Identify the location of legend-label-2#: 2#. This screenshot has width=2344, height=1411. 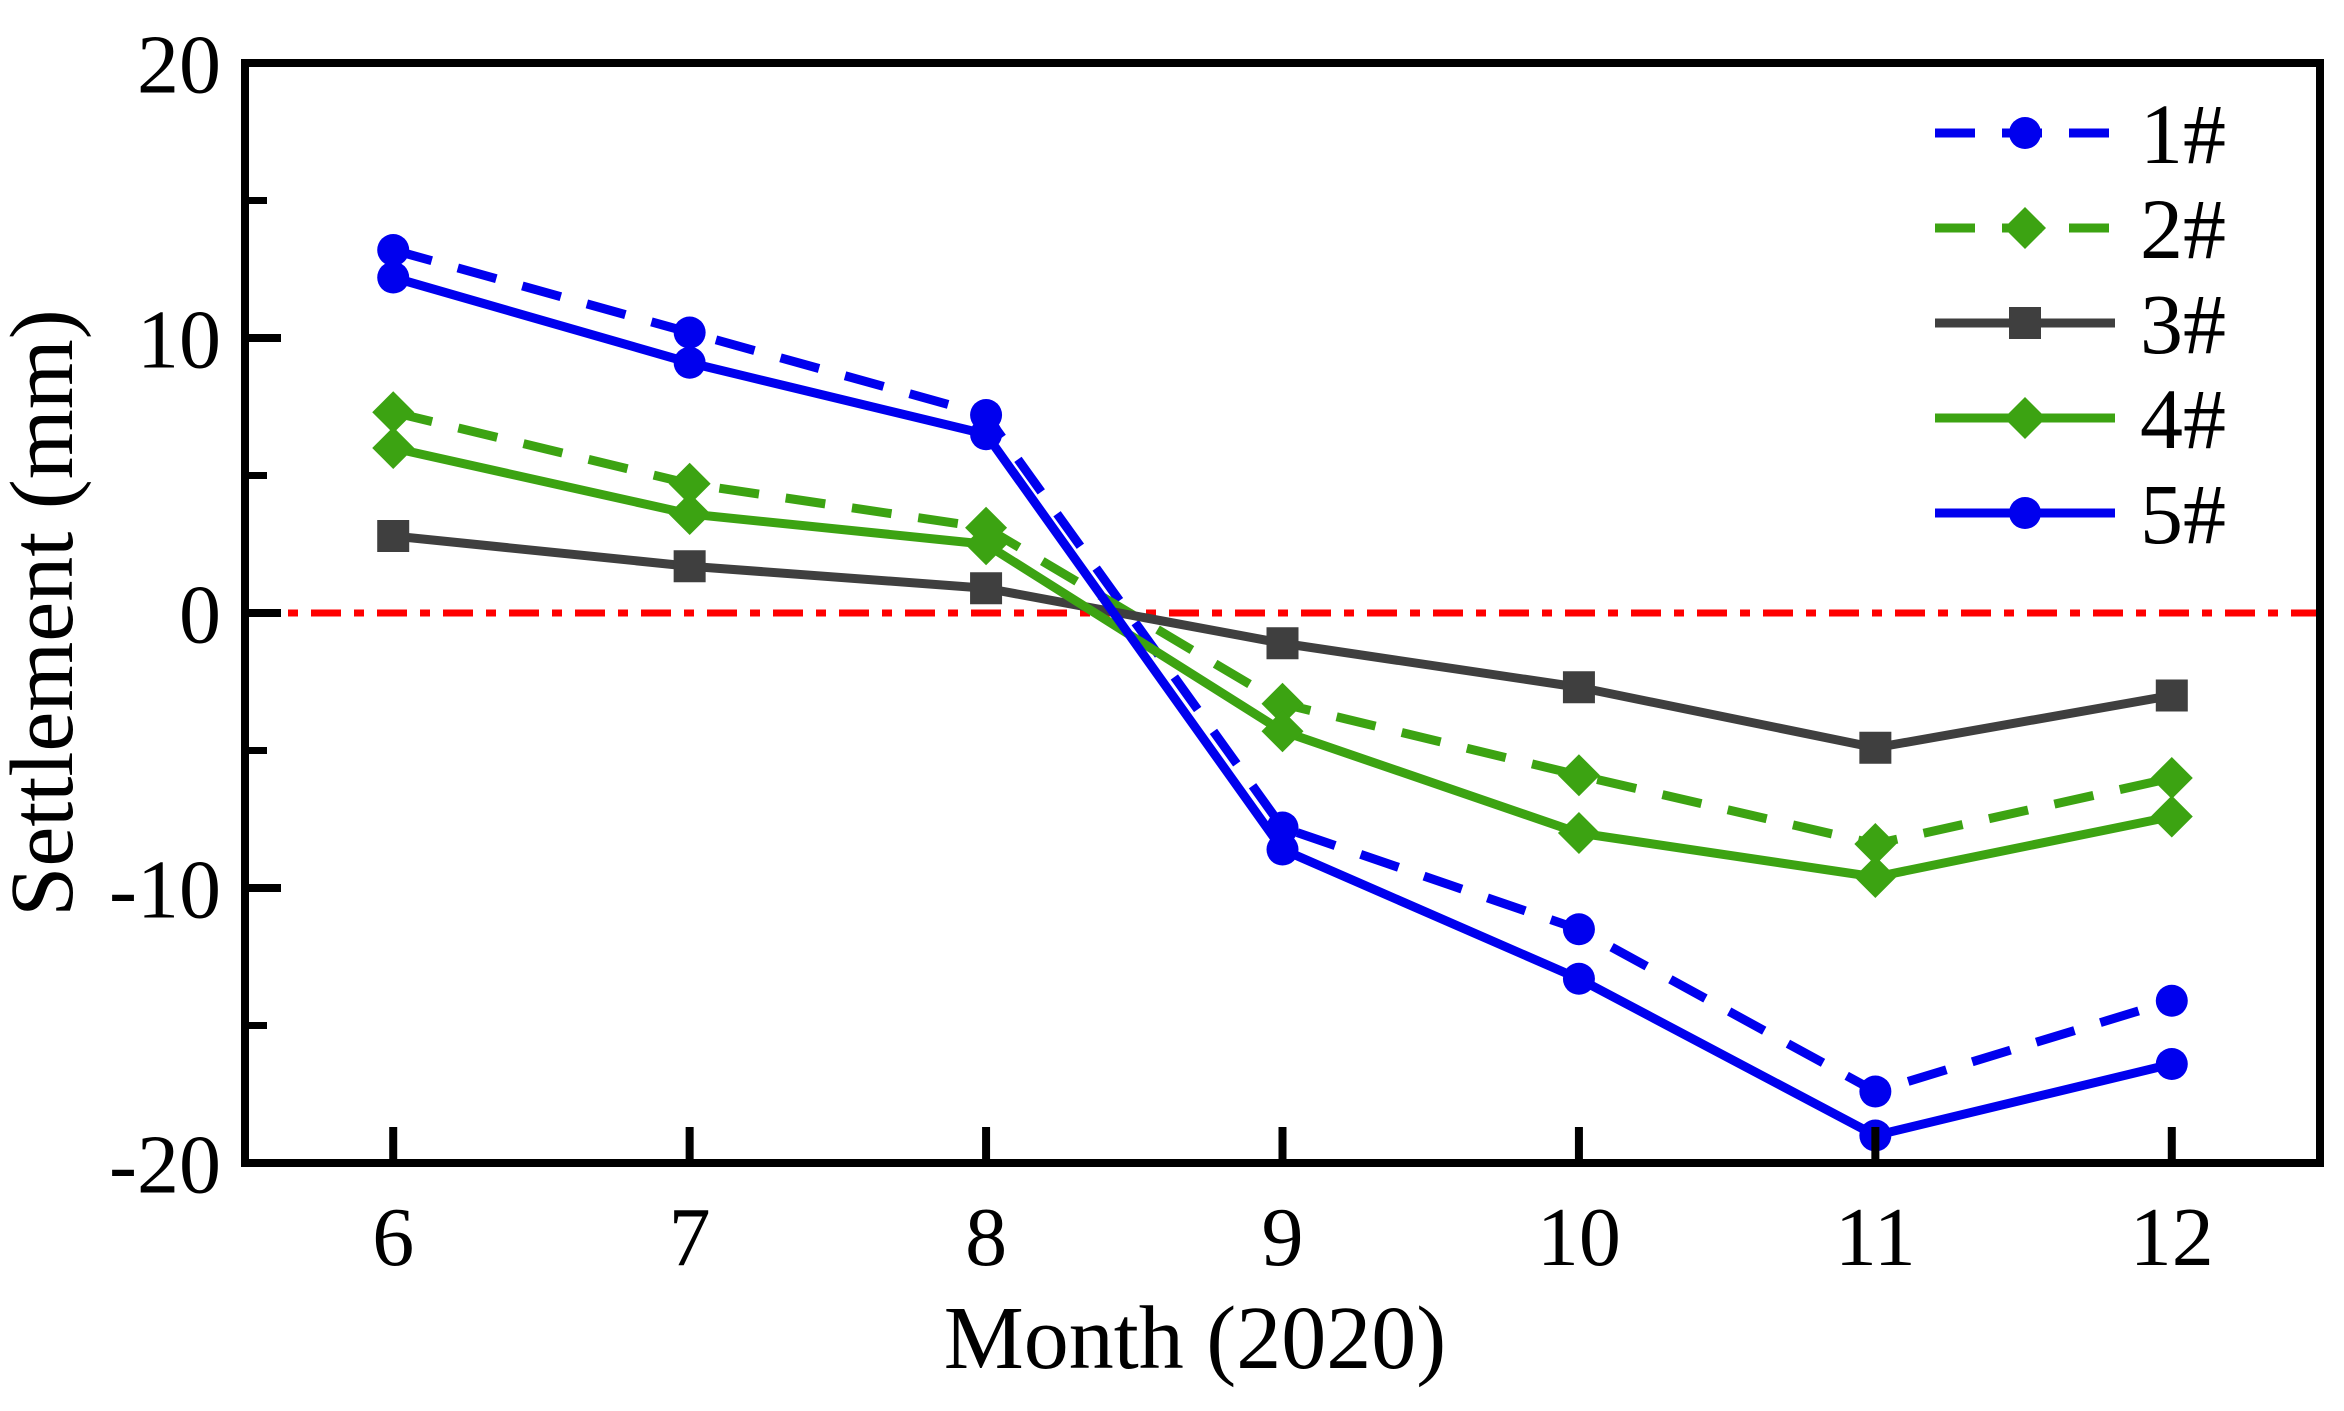
(2183, 229).